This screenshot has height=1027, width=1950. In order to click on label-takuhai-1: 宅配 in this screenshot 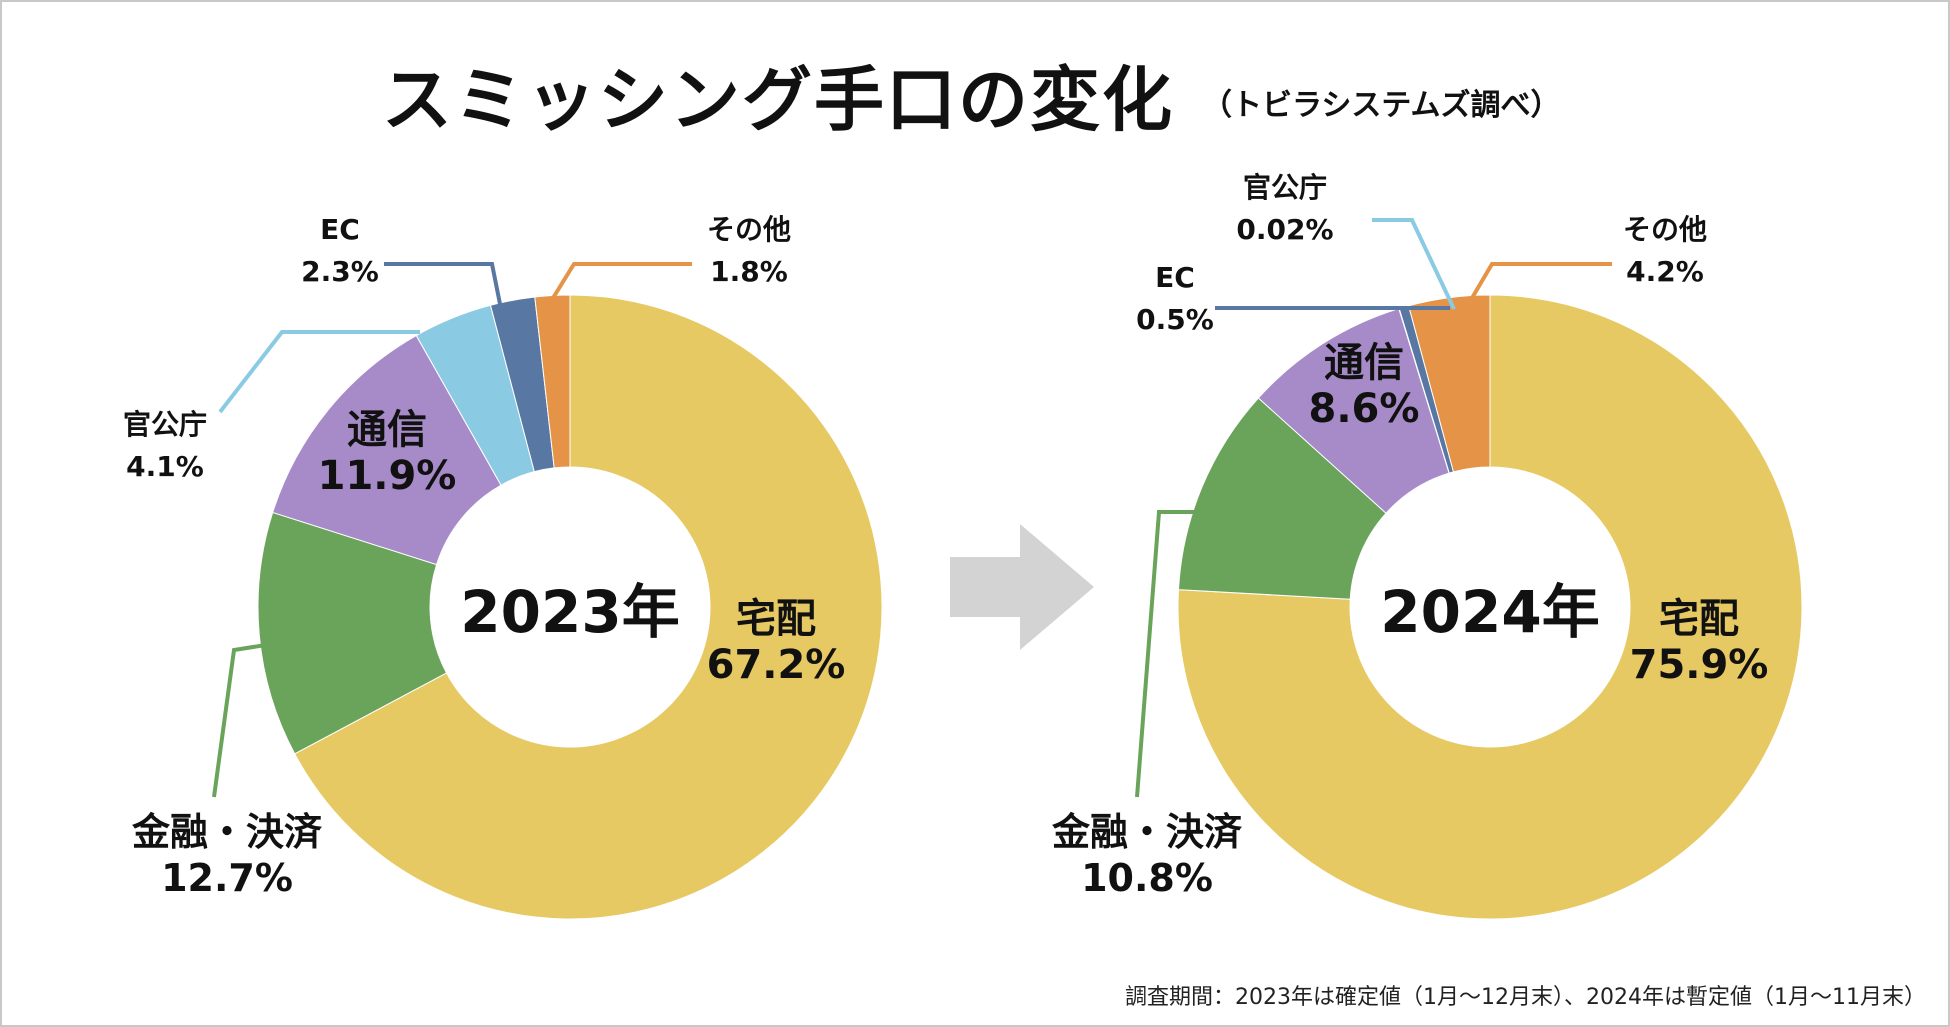, I will do `click(1699, 619)`.